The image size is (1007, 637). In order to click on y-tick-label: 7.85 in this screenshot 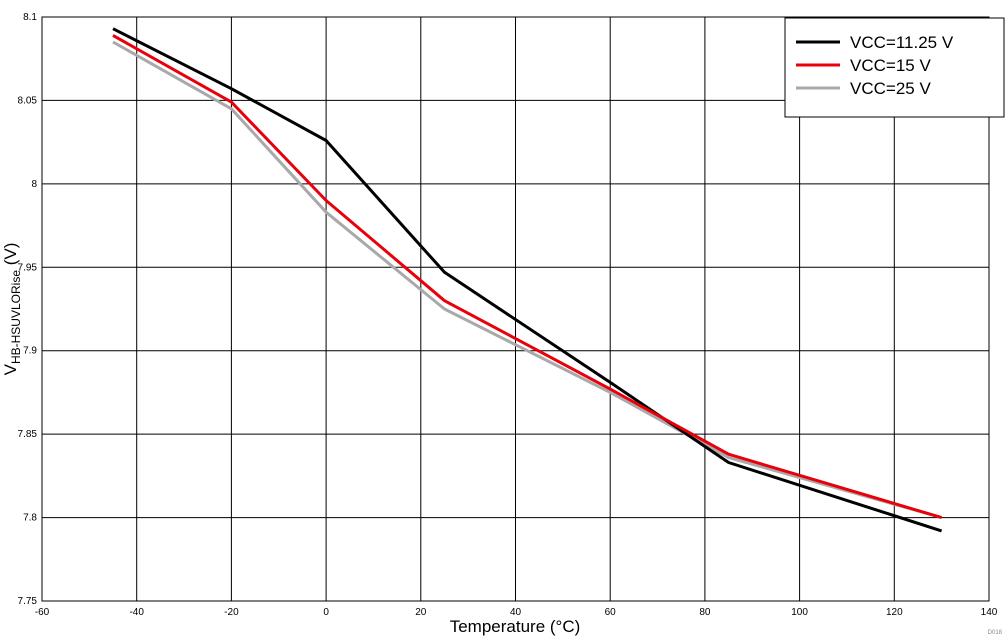, I will do `click(28, 434)`.